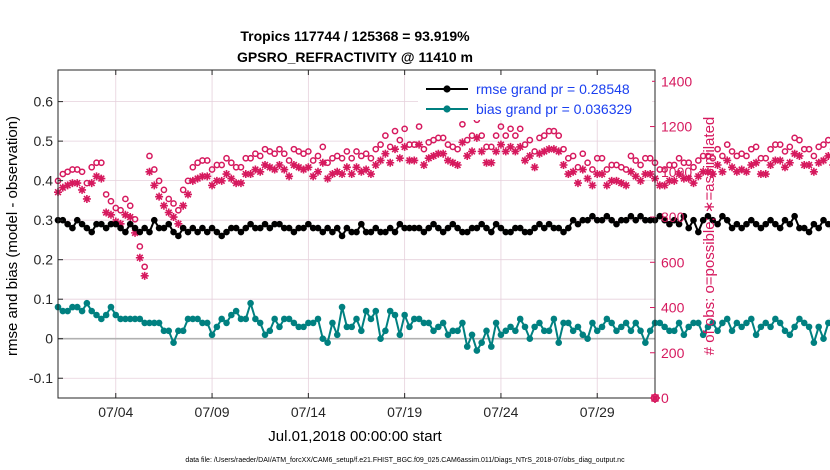 The height and width of the screenshot is (470, 830). I want to click on y-left-tick-label: 0.6, so click(44, 102).